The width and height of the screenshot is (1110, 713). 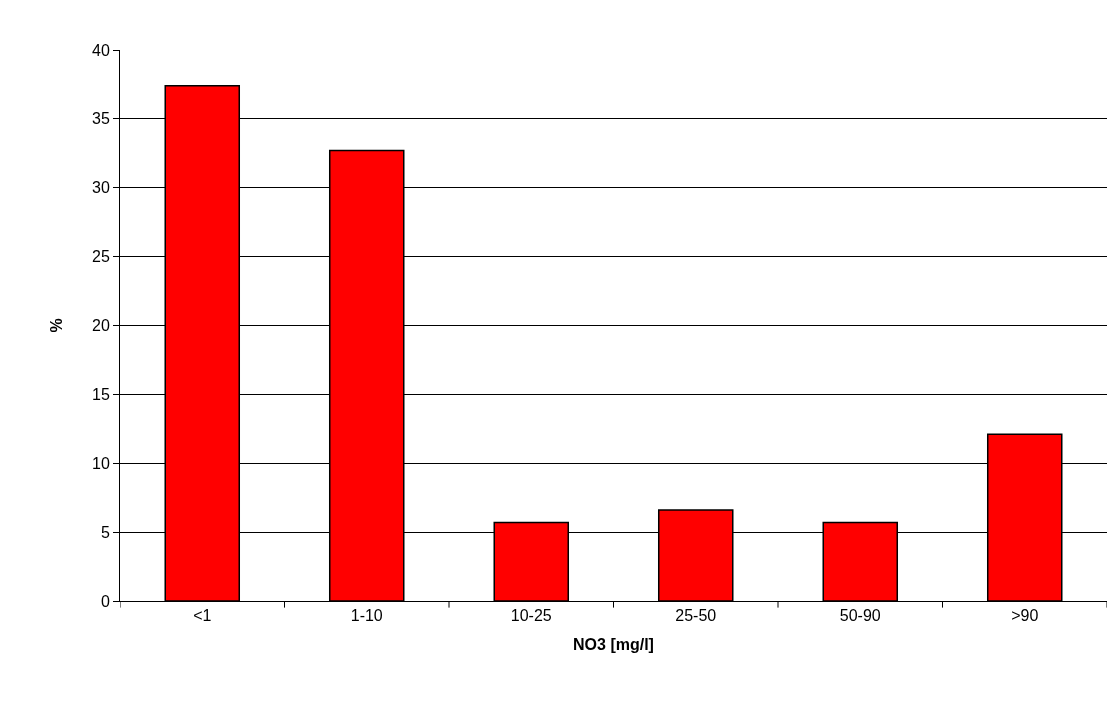 What do you see at coordinates (366, 616) in the screenshot?
I see `x-tick-label: 1-10` at bounding box center [366, 616].